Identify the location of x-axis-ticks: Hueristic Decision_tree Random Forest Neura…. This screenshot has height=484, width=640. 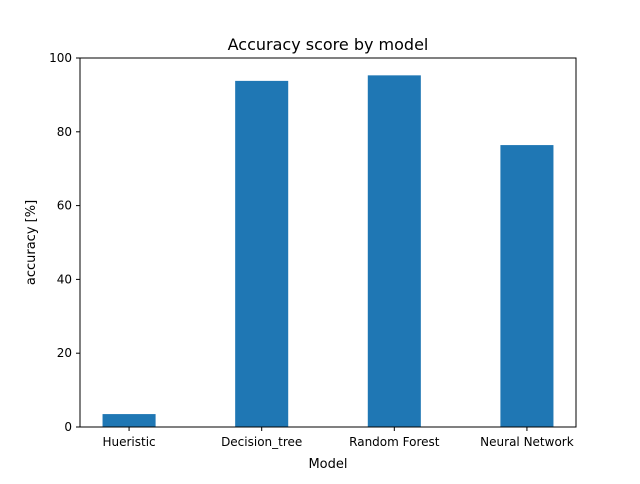
(338, 438).